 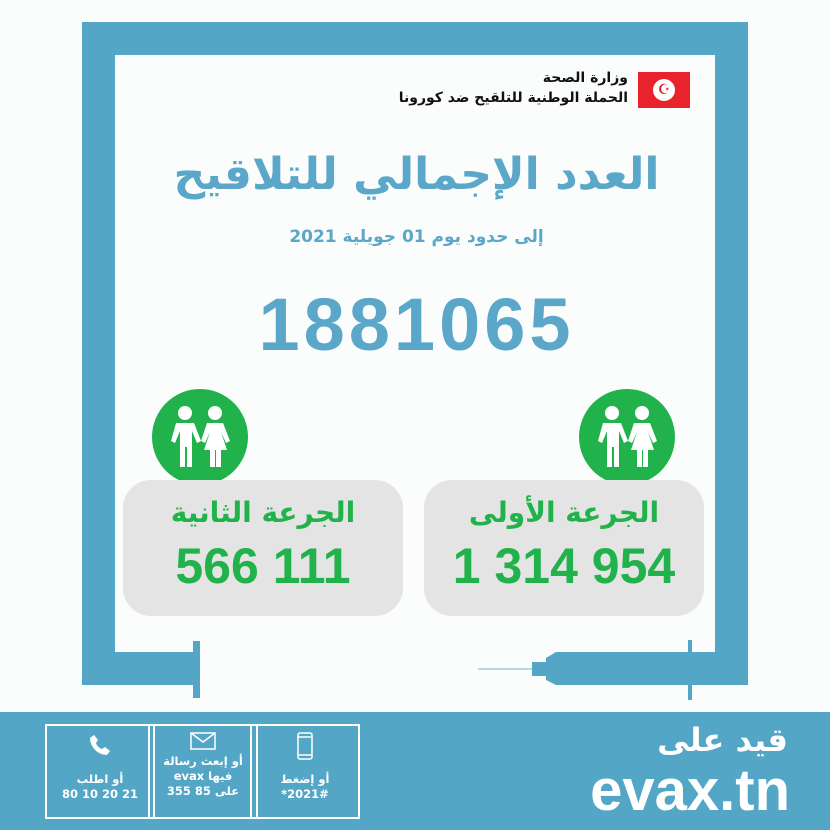 I want to click on second-dose-value: 566 111, so click(x=263, y=566).